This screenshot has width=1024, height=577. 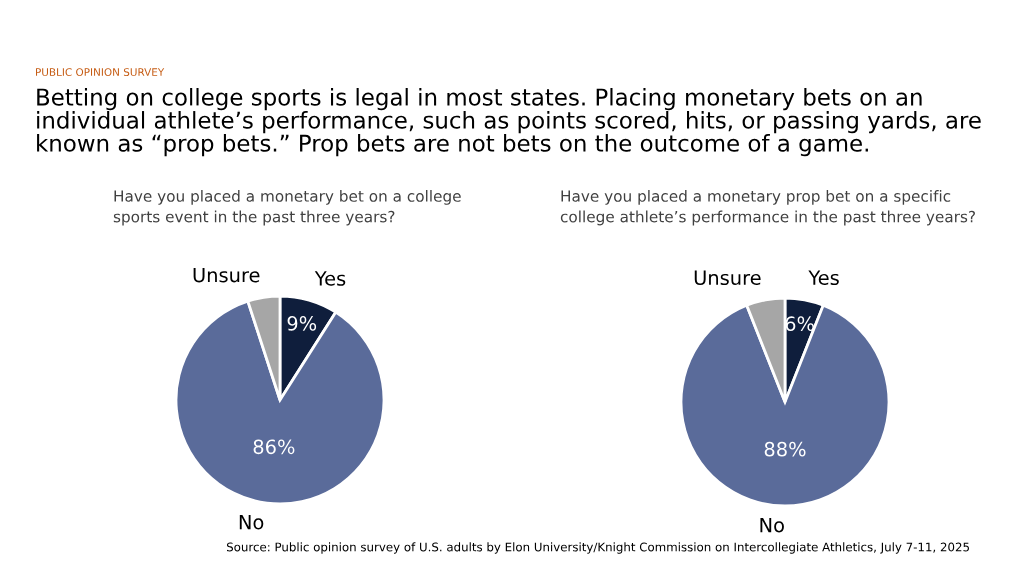 What do you see at coordinates (767, 208) in the screenshot?
I see `chart-title: Have you placed a monetary prop bet on a specific college athlete’s performance in the past three years?` at bounding box center [767, 208].